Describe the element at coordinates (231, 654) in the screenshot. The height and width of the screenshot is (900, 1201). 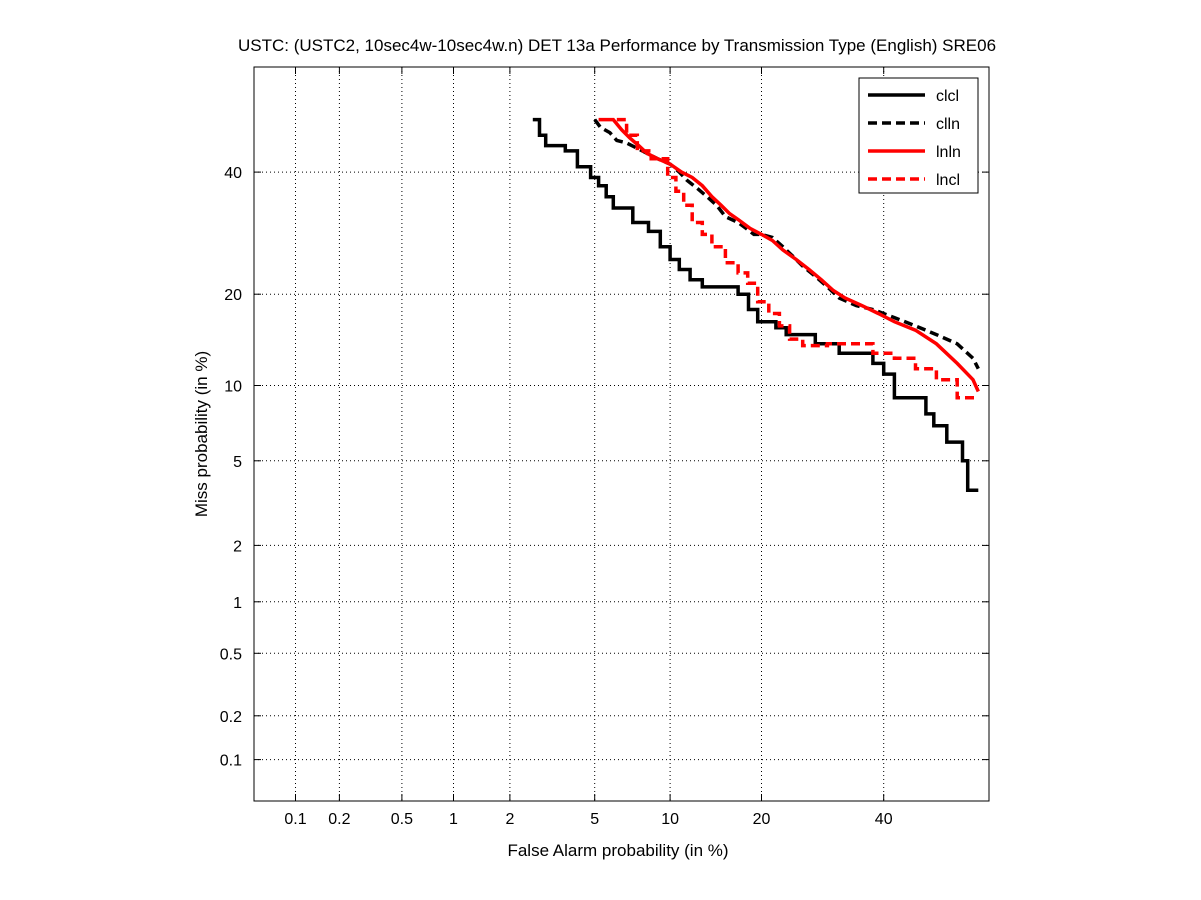
I see `y-tick-label: 0.5` at that location.